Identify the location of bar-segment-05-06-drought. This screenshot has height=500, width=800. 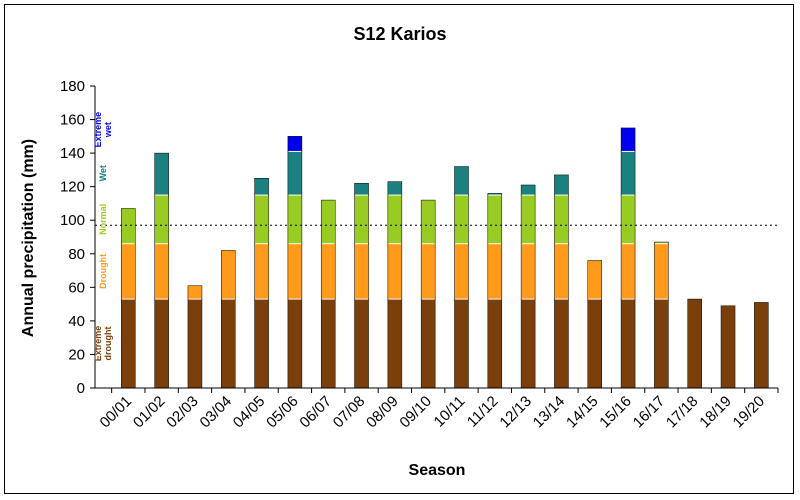
(295, 271).